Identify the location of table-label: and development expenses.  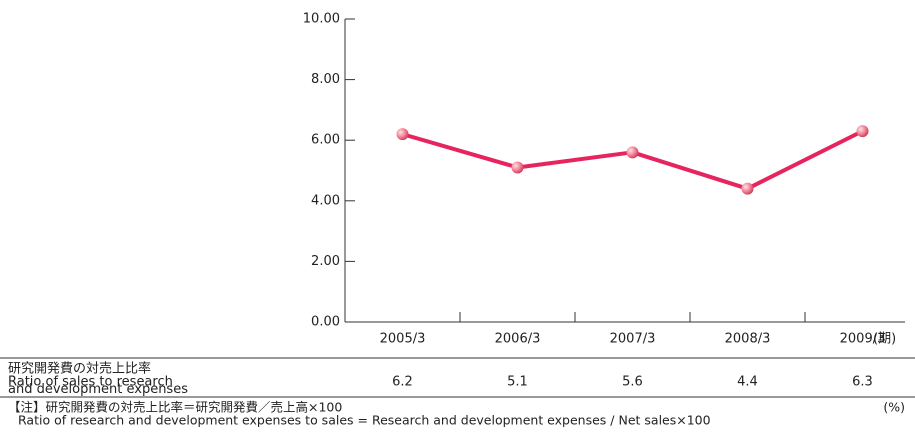
(98, 389).